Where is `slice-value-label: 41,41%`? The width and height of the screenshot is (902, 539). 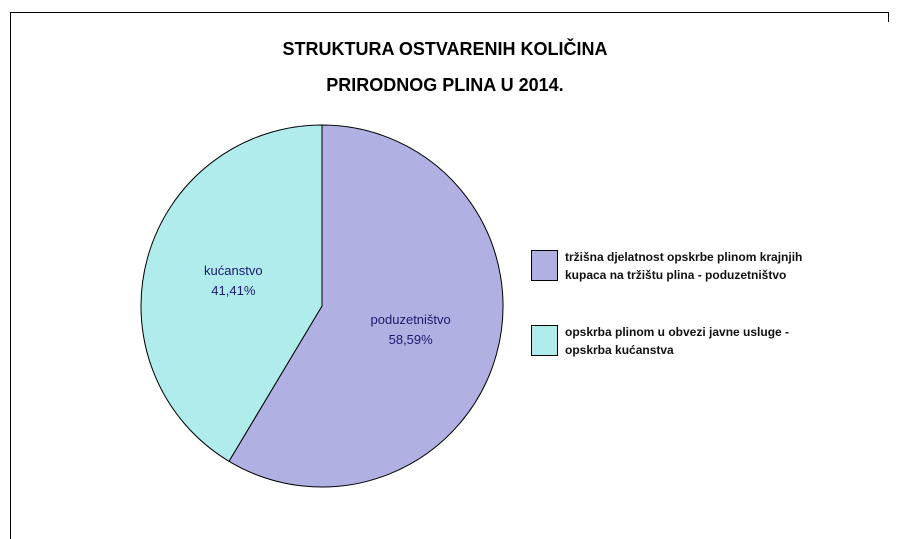 slice-value-label: 41,41% is located at coordinates (233, 290).